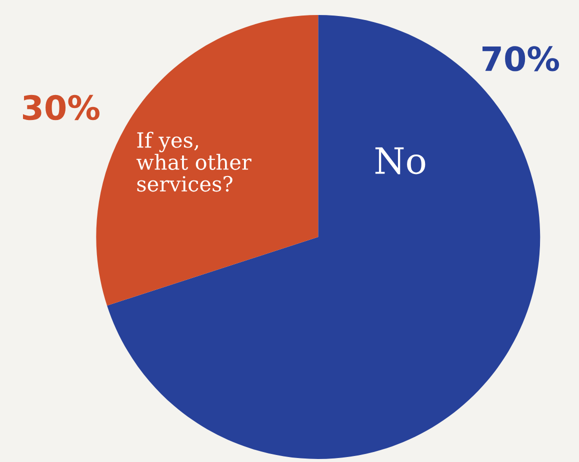  I want to click on slice-label: If yes, what other services?, so click(194, 162).